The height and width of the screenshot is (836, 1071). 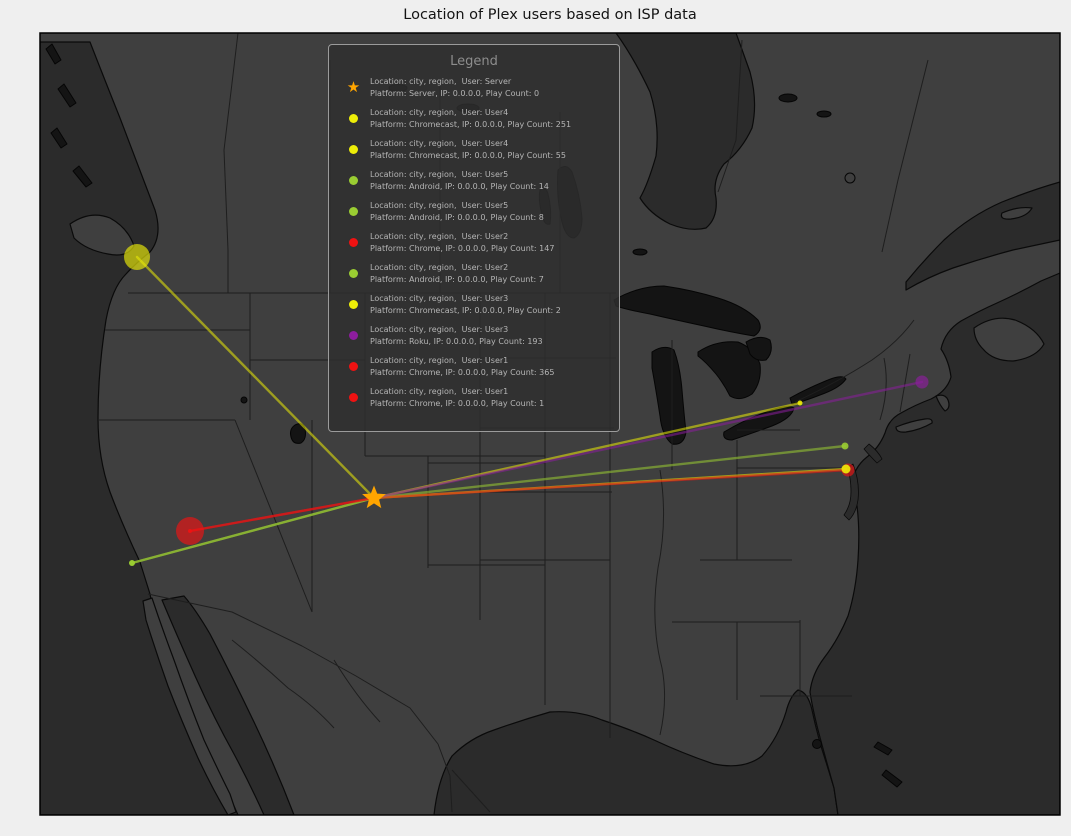 What do you see at coordinates (353, 87) in the screenshot?
I see `legend-marker-icon: ★` at bounding box center [353, 87].